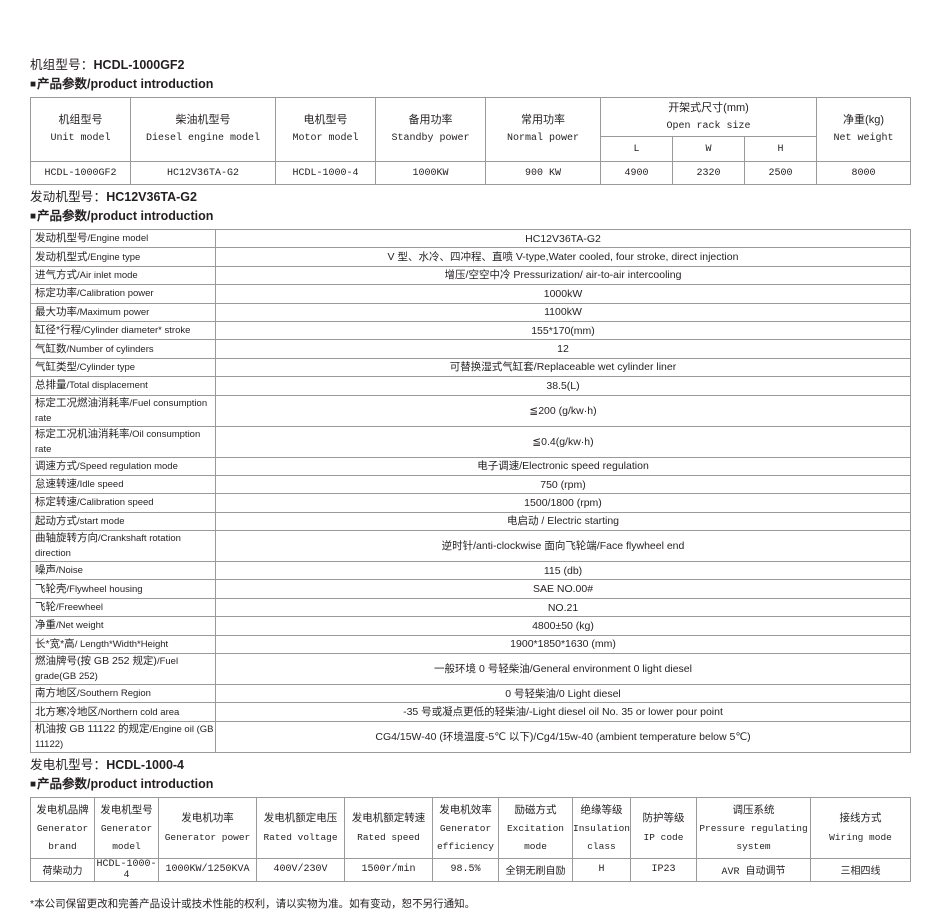  I want to click on engine-row: 标定功率/Calibration power 1000kW, so click(470, 294).